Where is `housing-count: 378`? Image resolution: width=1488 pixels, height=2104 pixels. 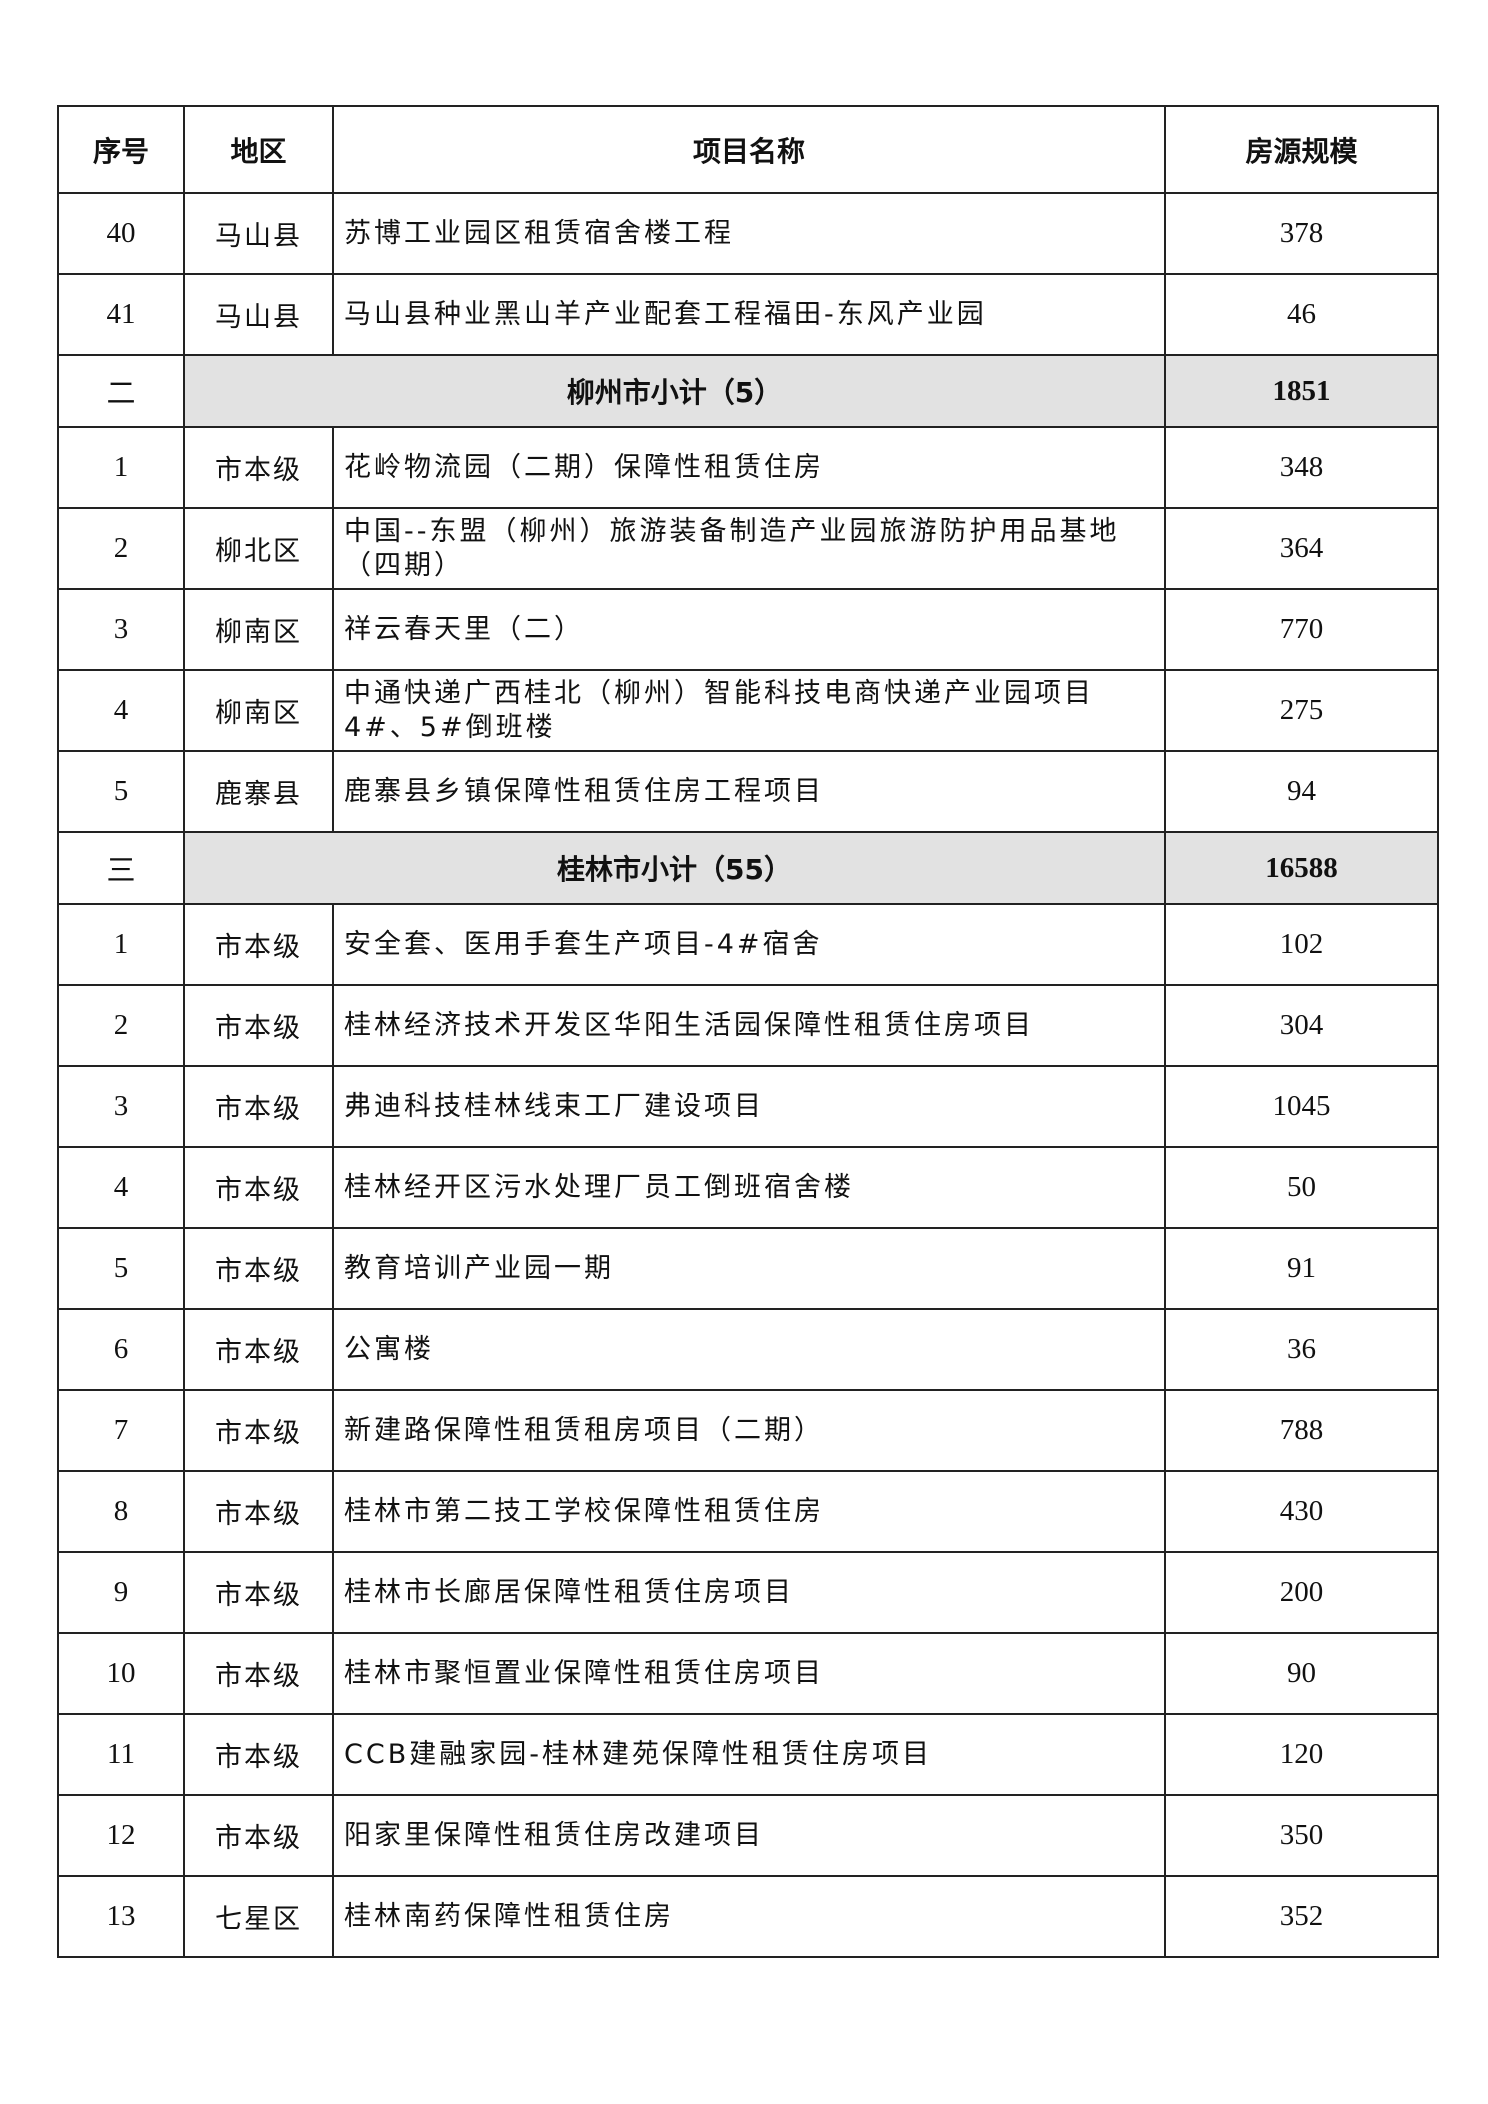
housing-count: 378 is located at coordinates (1301, 233).